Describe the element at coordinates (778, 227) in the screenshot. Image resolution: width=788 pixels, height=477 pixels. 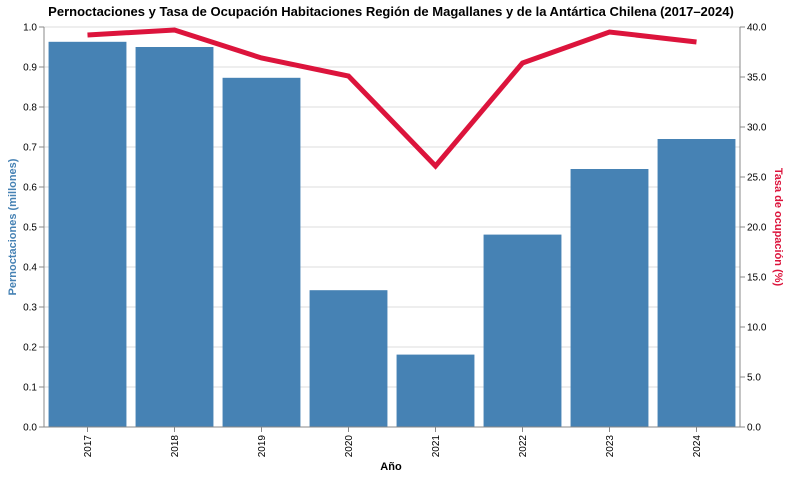
I see `y-axis-right-title: Tasa de ocupación (%)` at that location.